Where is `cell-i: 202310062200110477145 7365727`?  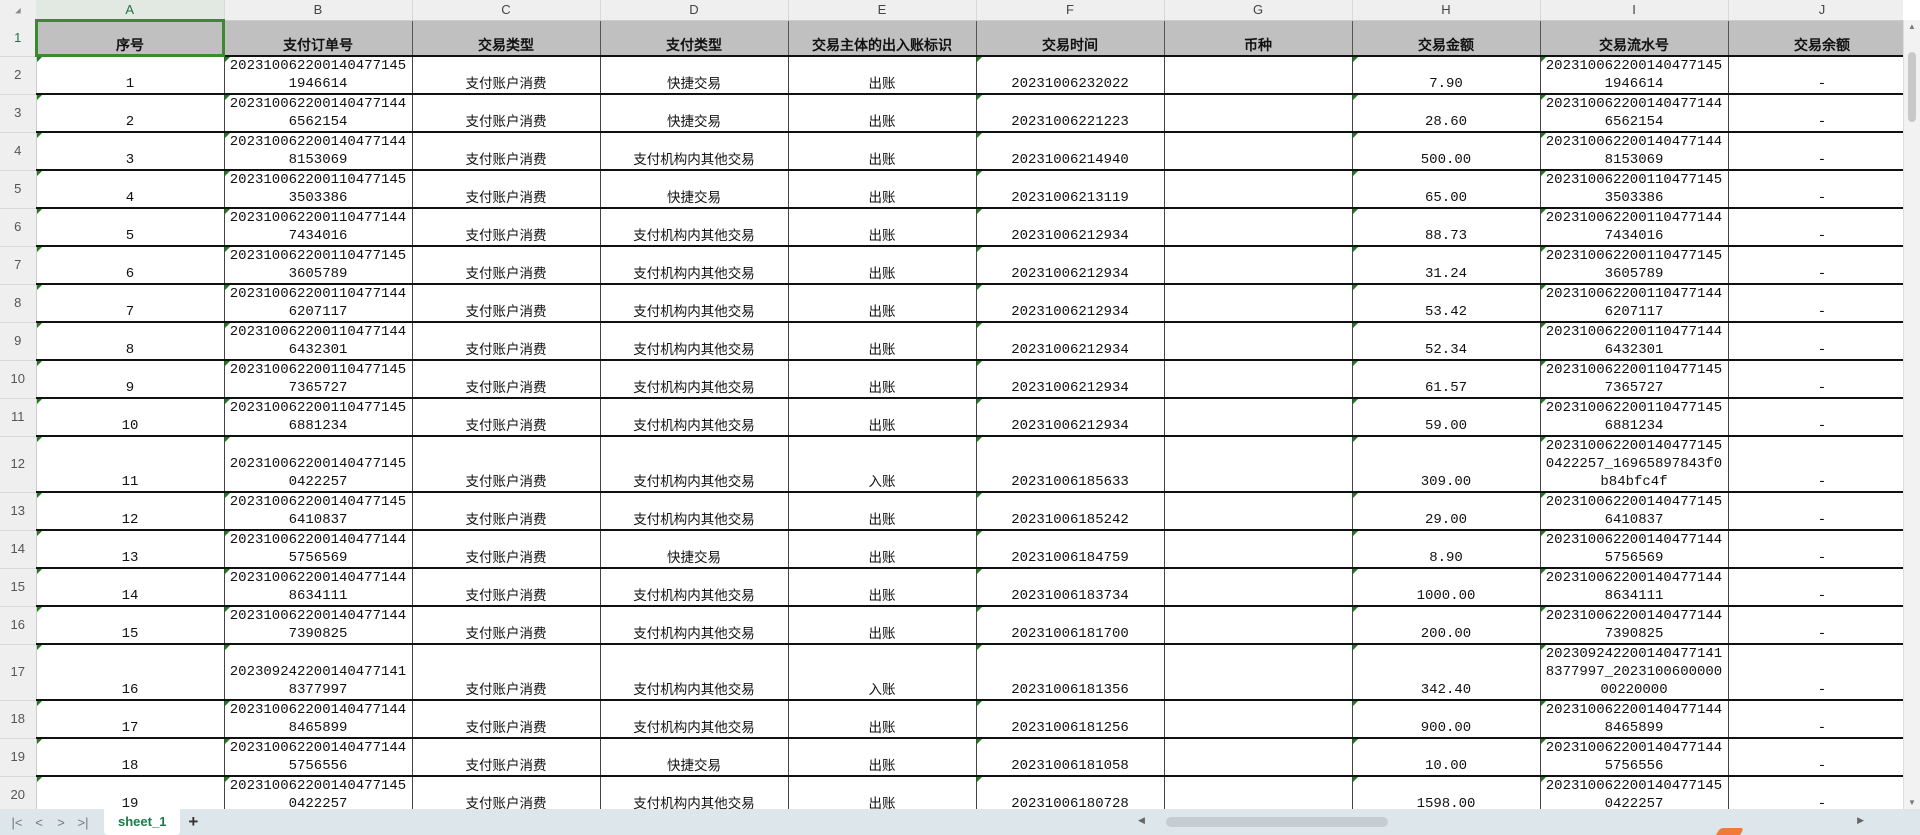
cell-i: 202310062200110477145 7365727 is located at coordinates (1634, 379).